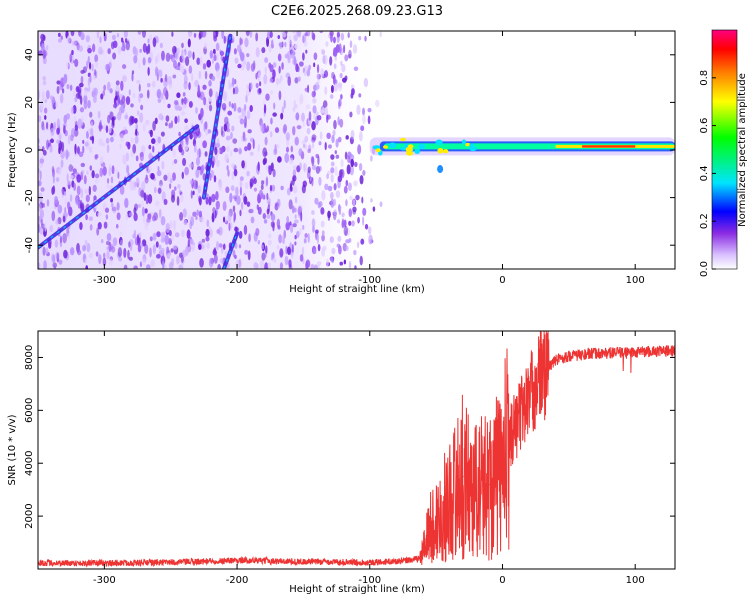  I want to click on signal-blob, so click(392, 145).